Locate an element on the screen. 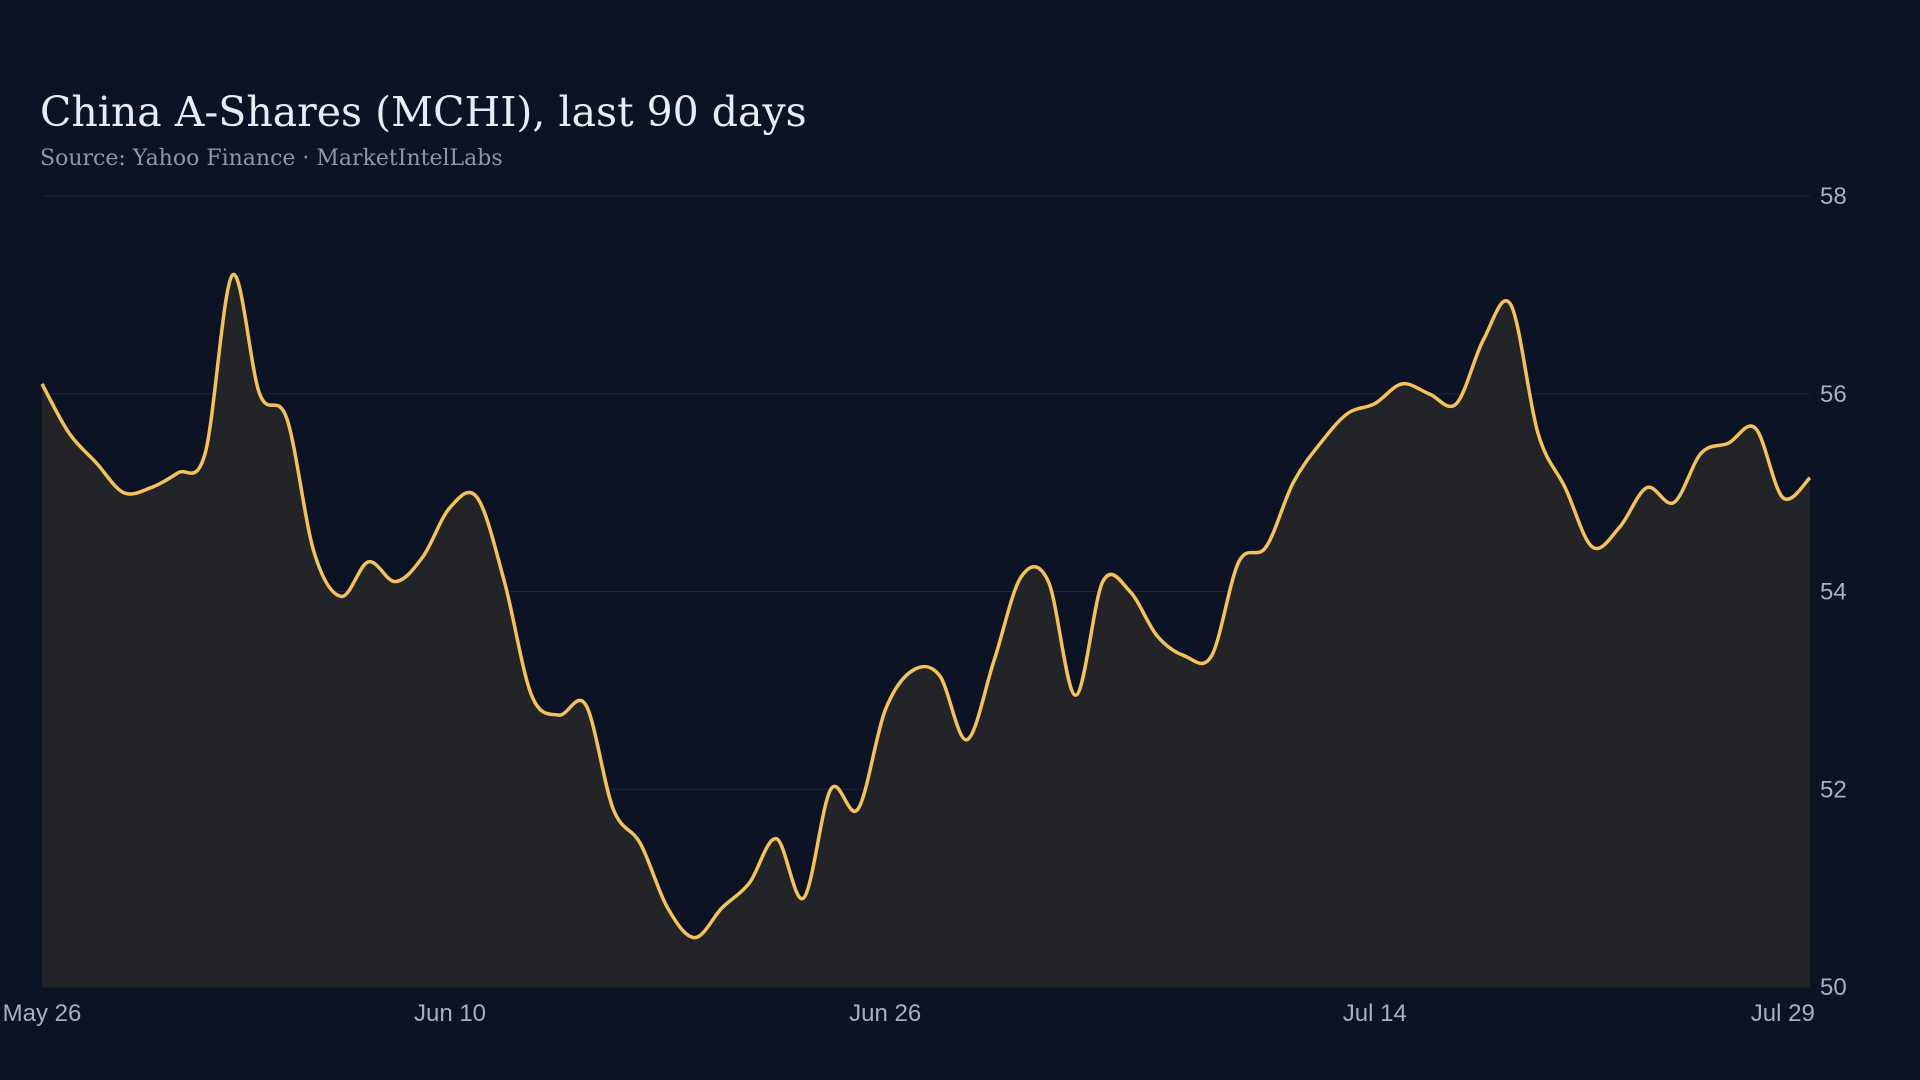  x-tick-label: Jun 10 is located at coordinates (450, 1013).